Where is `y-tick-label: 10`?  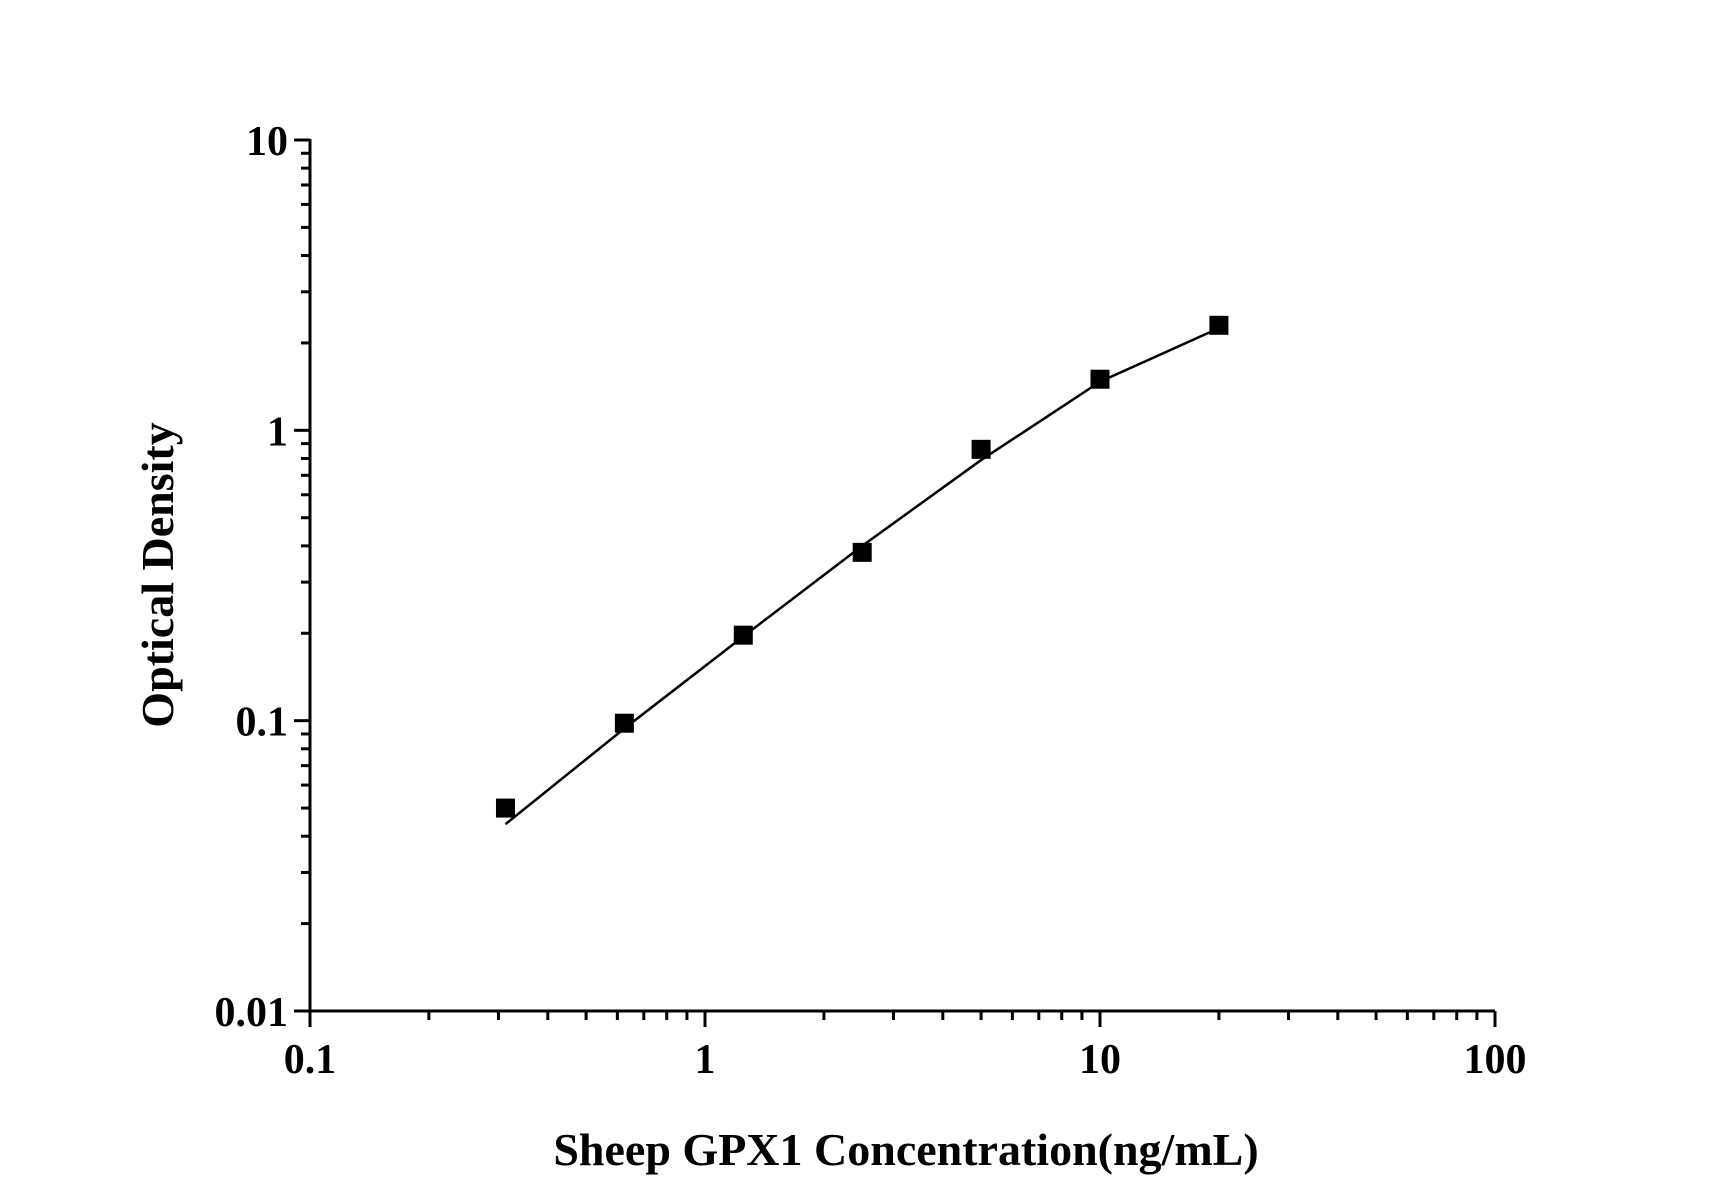 y-tick-label: 10 is located at coordinates (267, 142).